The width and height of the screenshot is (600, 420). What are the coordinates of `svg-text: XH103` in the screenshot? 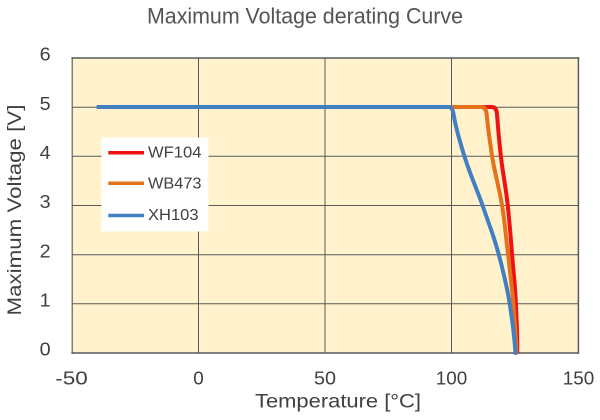 It's located at (173, 215).